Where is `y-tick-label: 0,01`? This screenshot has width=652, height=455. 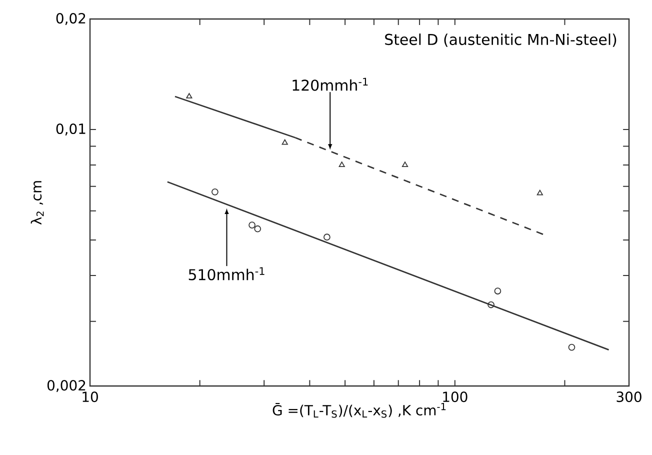 y-tick-label: 0,01 is located at coordinates (71, 129).